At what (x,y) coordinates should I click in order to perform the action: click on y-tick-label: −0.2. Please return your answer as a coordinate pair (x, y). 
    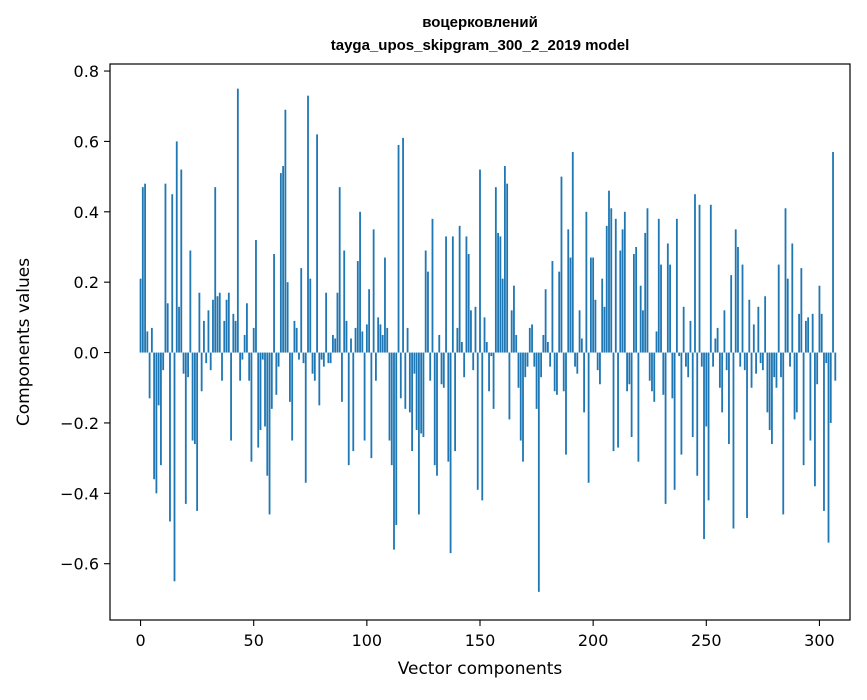
    Looking at the image, I should click on (79, 423).